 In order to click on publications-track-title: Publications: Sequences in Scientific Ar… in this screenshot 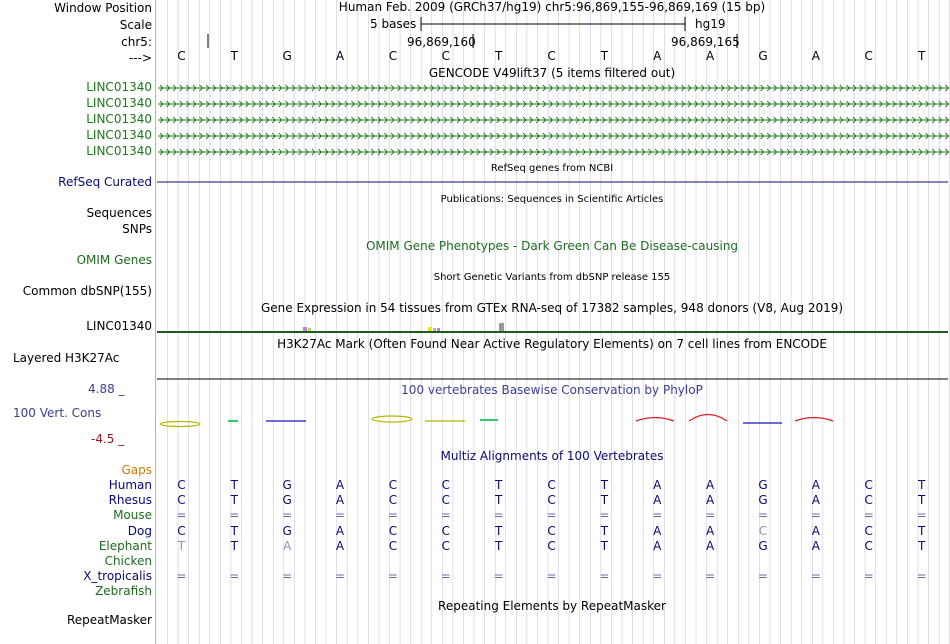, I will do `click(552, 199)`.